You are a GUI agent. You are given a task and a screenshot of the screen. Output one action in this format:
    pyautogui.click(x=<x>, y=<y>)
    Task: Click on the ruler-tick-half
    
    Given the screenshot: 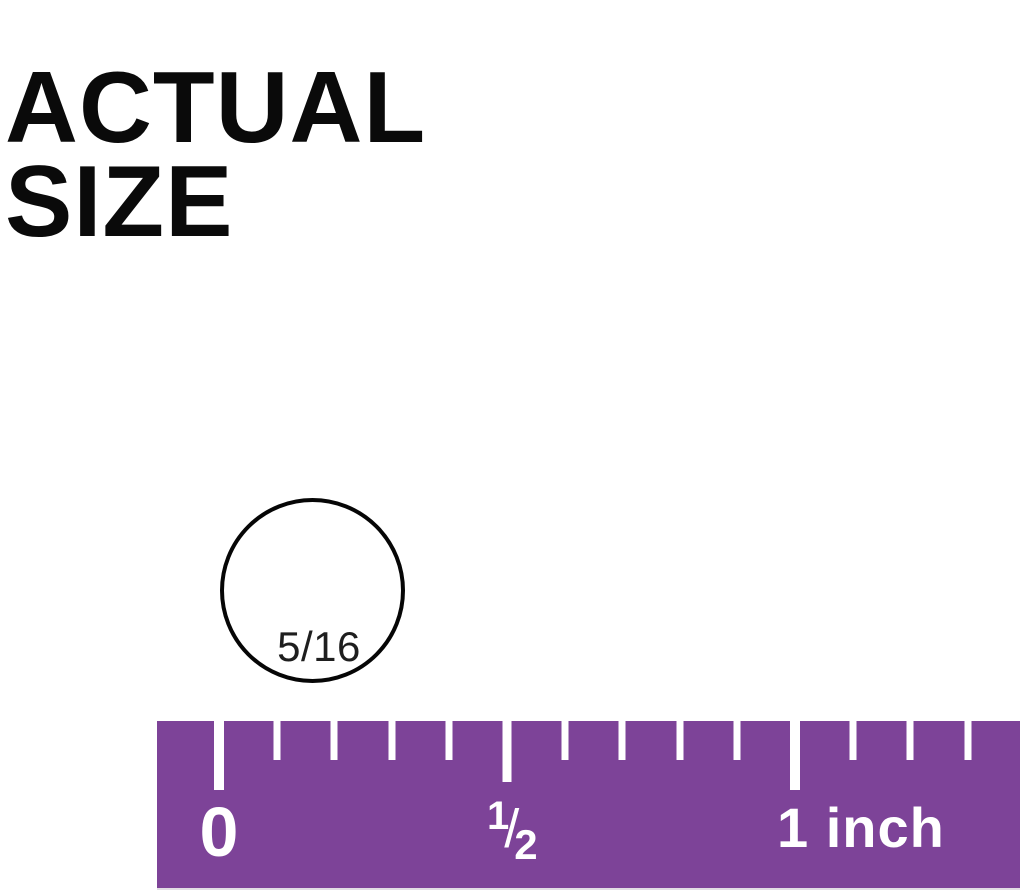 What is the action you would take?
    pyautogui.click(x=507, y=751)
    